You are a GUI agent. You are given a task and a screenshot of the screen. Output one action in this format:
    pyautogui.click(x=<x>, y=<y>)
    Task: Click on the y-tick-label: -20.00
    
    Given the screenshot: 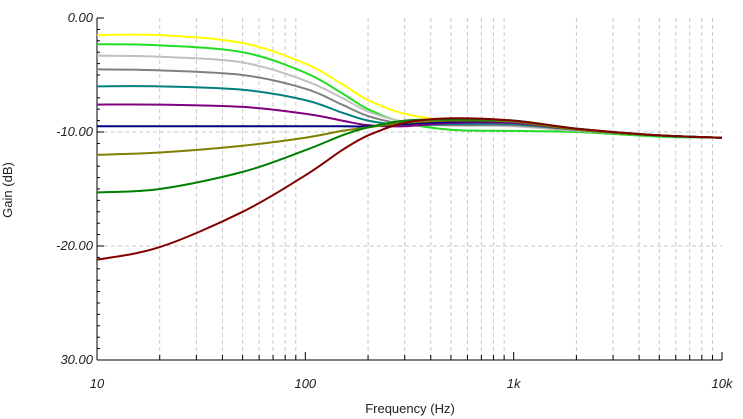 What is the action you would take?
    pyautogui.click(x=75, y=245)
    